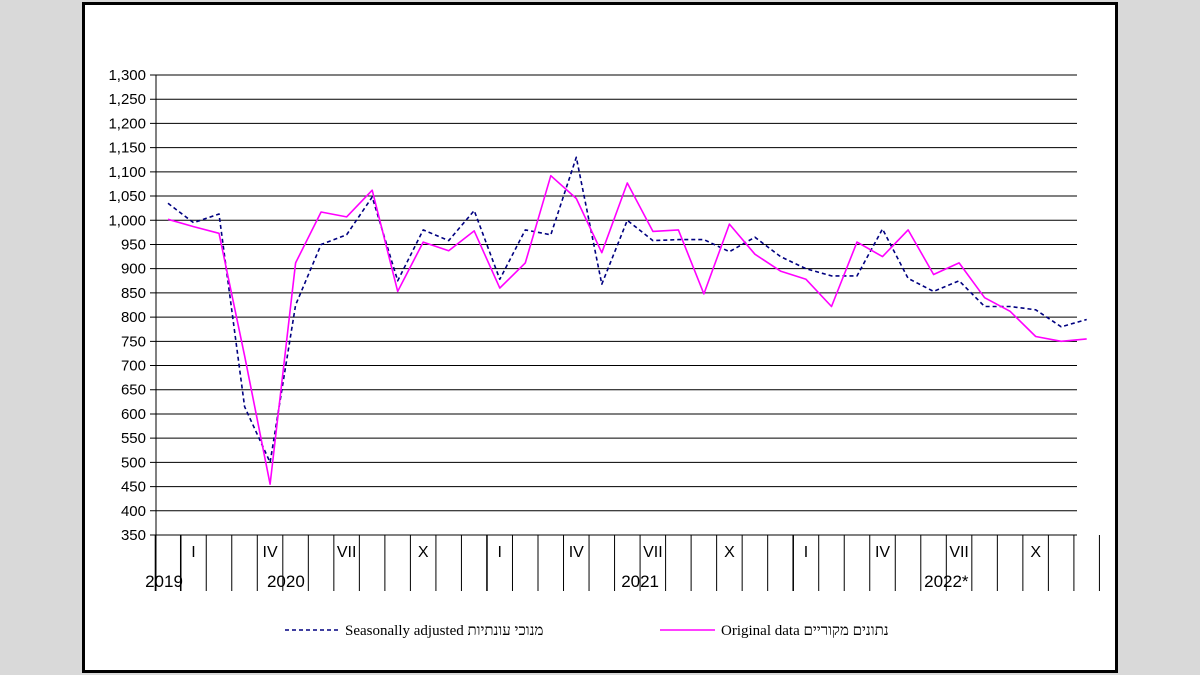 This screenshot has height=675, width=1200. I want to click on legend-label-seasonally-adjusted: Seasonally adjusted מנוכי עונתיות, so click(444, 631).